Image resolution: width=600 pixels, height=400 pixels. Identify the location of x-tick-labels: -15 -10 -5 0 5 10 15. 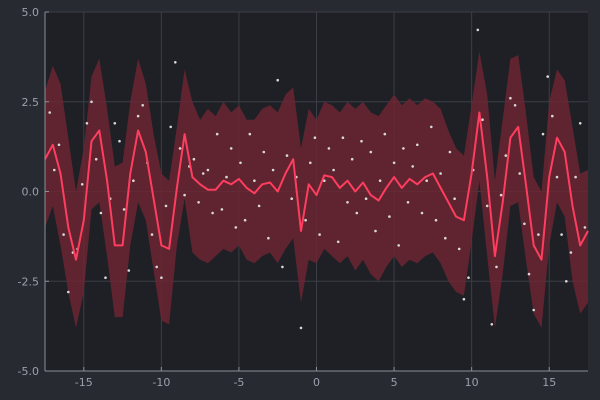
(315, 382).